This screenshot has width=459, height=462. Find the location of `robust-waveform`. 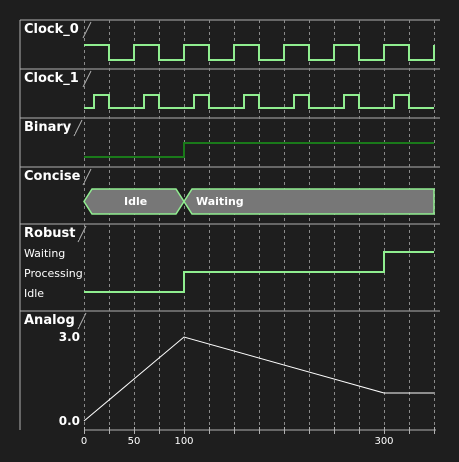

robust-waveform is located at coordinates (259, 272).